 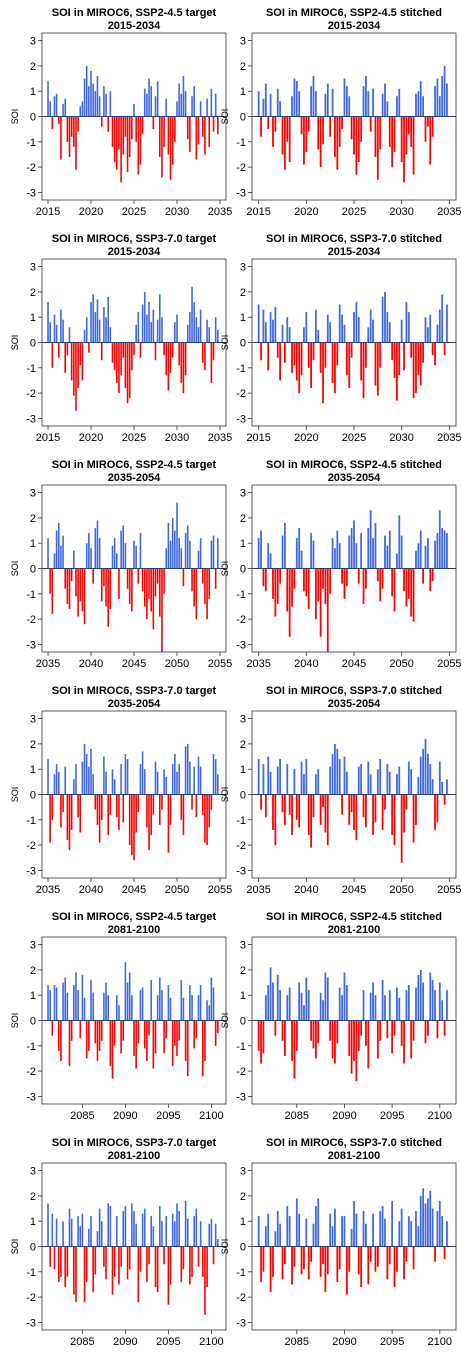 What do you see at coordinates (258, 890) in the screenshot?
I see `x-tick-label: 2035` at bounding box center [258, 890].